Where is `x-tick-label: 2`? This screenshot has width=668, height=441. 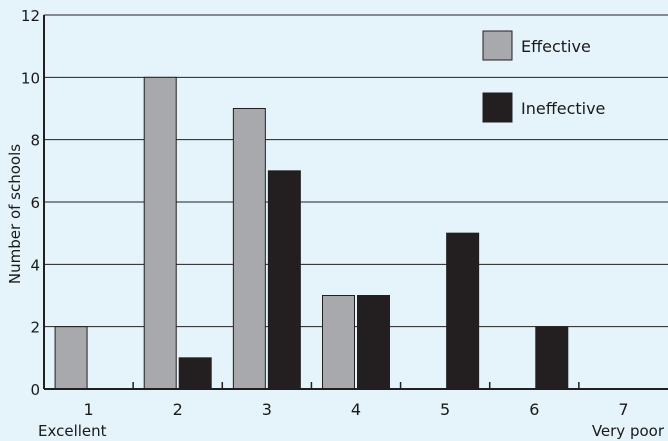 x-tick-label: 2 is located at coordinates (178, 409).